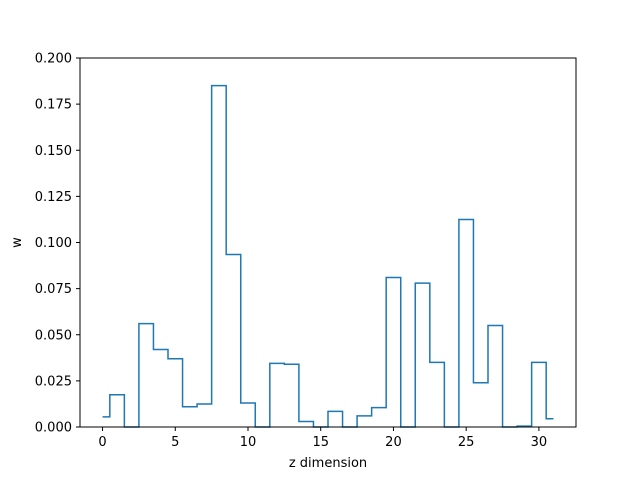 The width and height of the screenshot is (640, 480). I want to click on y-tick-label: 0.000, so click(53, 428).